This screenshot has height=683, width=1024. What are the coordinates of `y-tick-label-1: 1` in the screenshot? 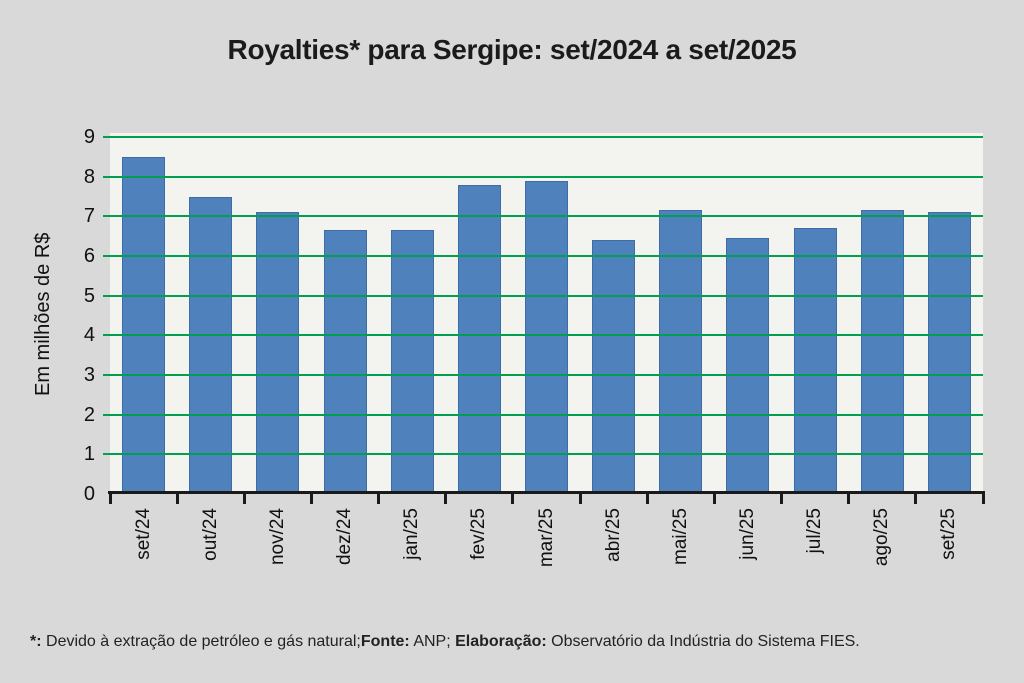 It's located at (89, 454).